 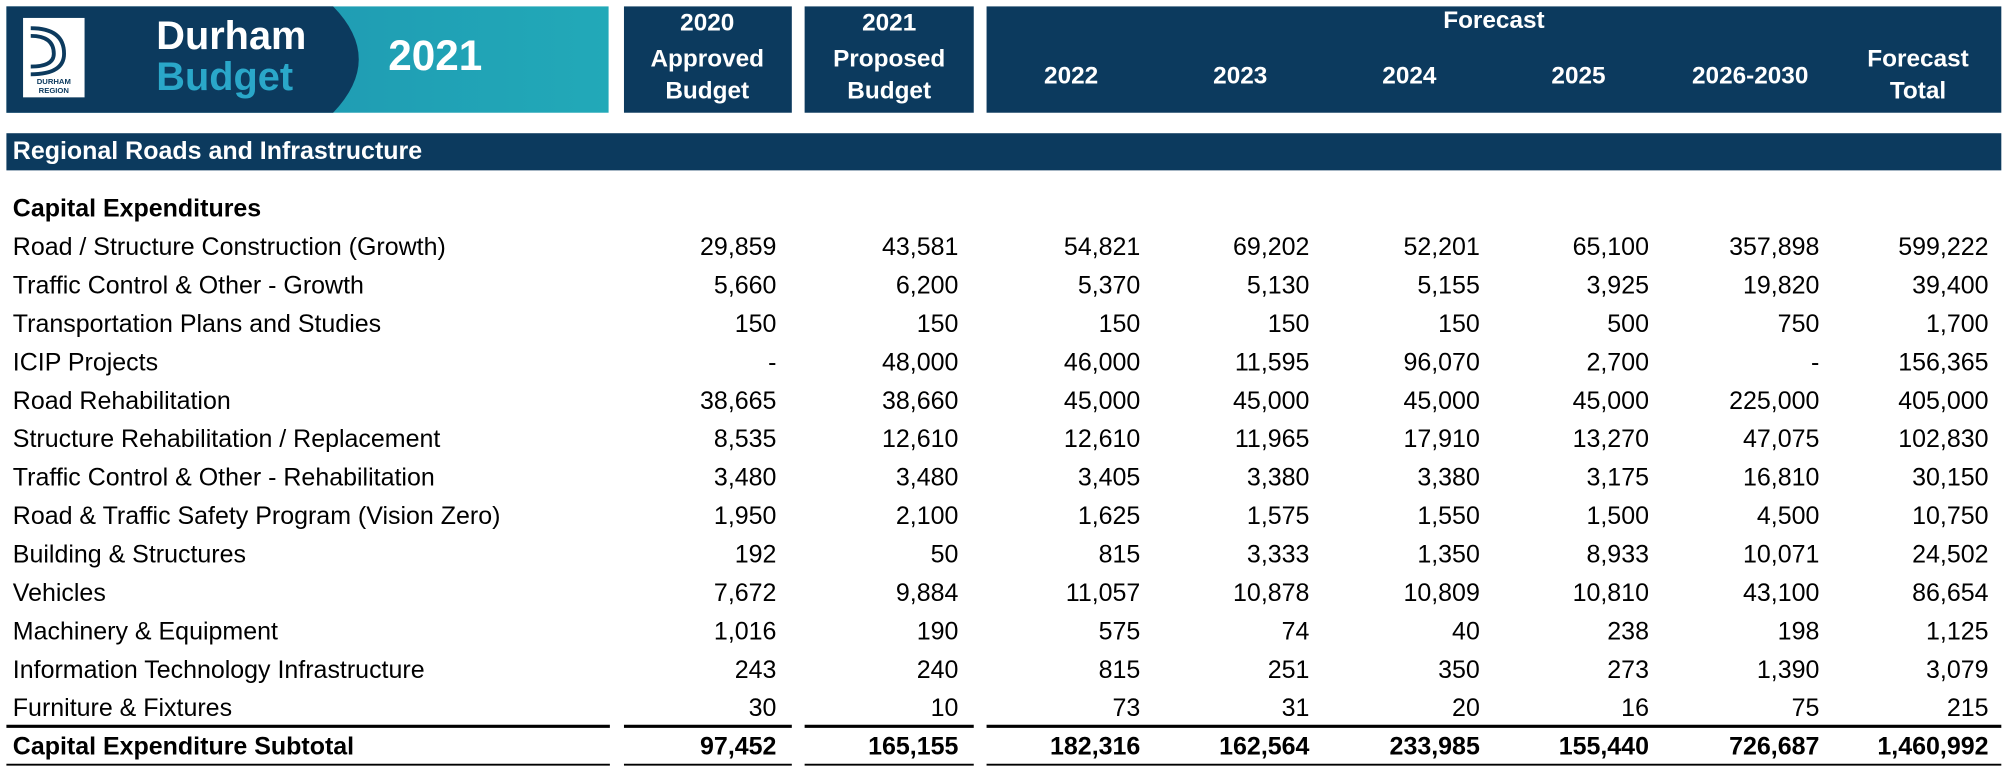 What do you see at coordinates (1617, 478) in the screenshot?
I see `cell-value: 3,175` at bounding box center [1617, 478].